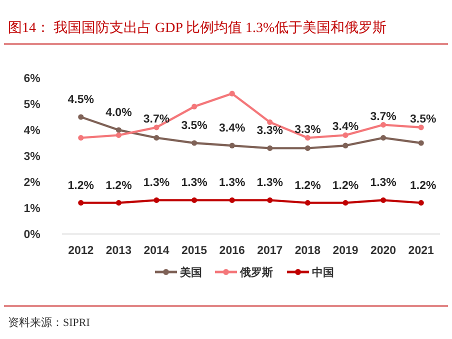 This screenshot has width=452, height=339. I want to click on x-tick-label: 2015, so click(195, 251).